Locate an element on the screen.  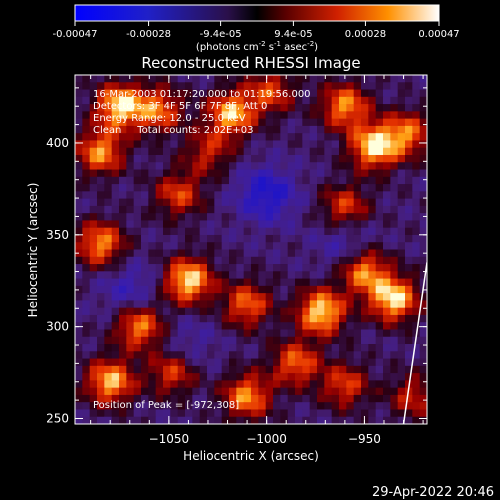
colorbar-tick-label: -9.4e-05 is located at coordinates (221, 34).